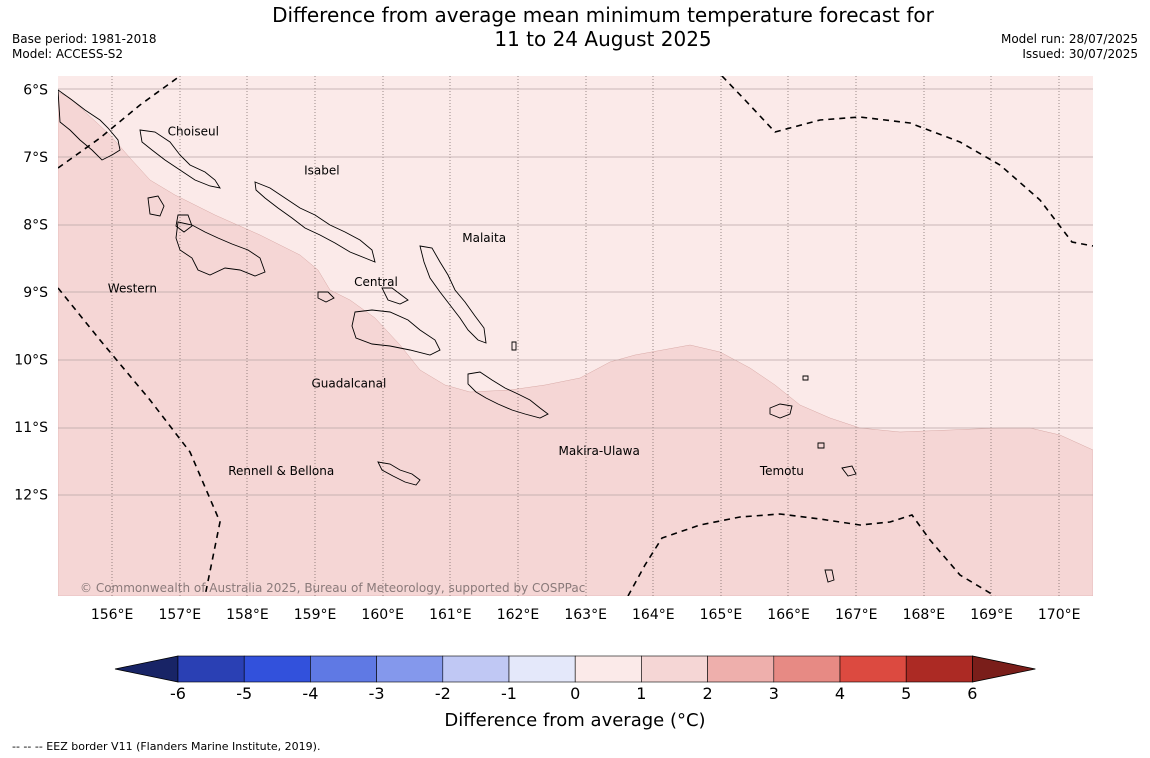 The image size is (1150, 758). Describe the element at coordinates (829, 576) in the screenshot. I see `island-anuta` at that location.